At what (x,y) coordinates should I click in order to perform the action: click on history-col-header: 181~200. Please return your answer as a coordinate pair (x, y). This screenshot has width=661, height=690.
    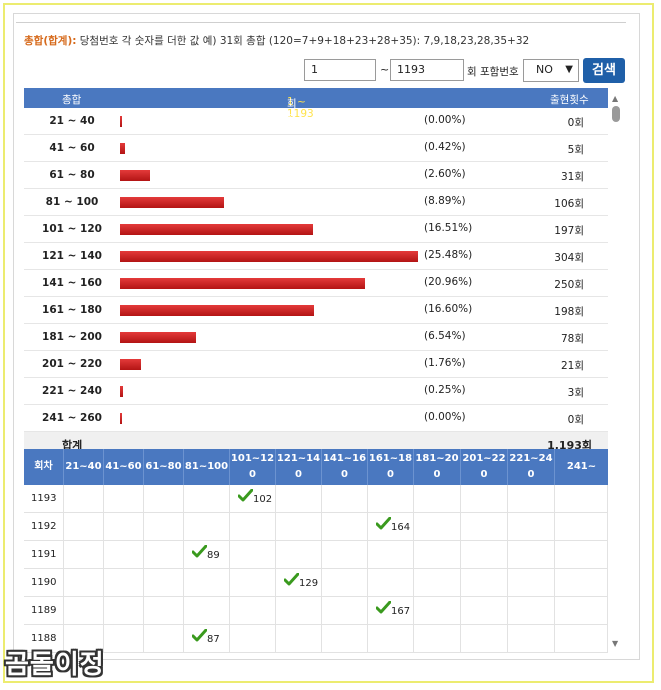
    Looking at the image, I should click on (437, 467).